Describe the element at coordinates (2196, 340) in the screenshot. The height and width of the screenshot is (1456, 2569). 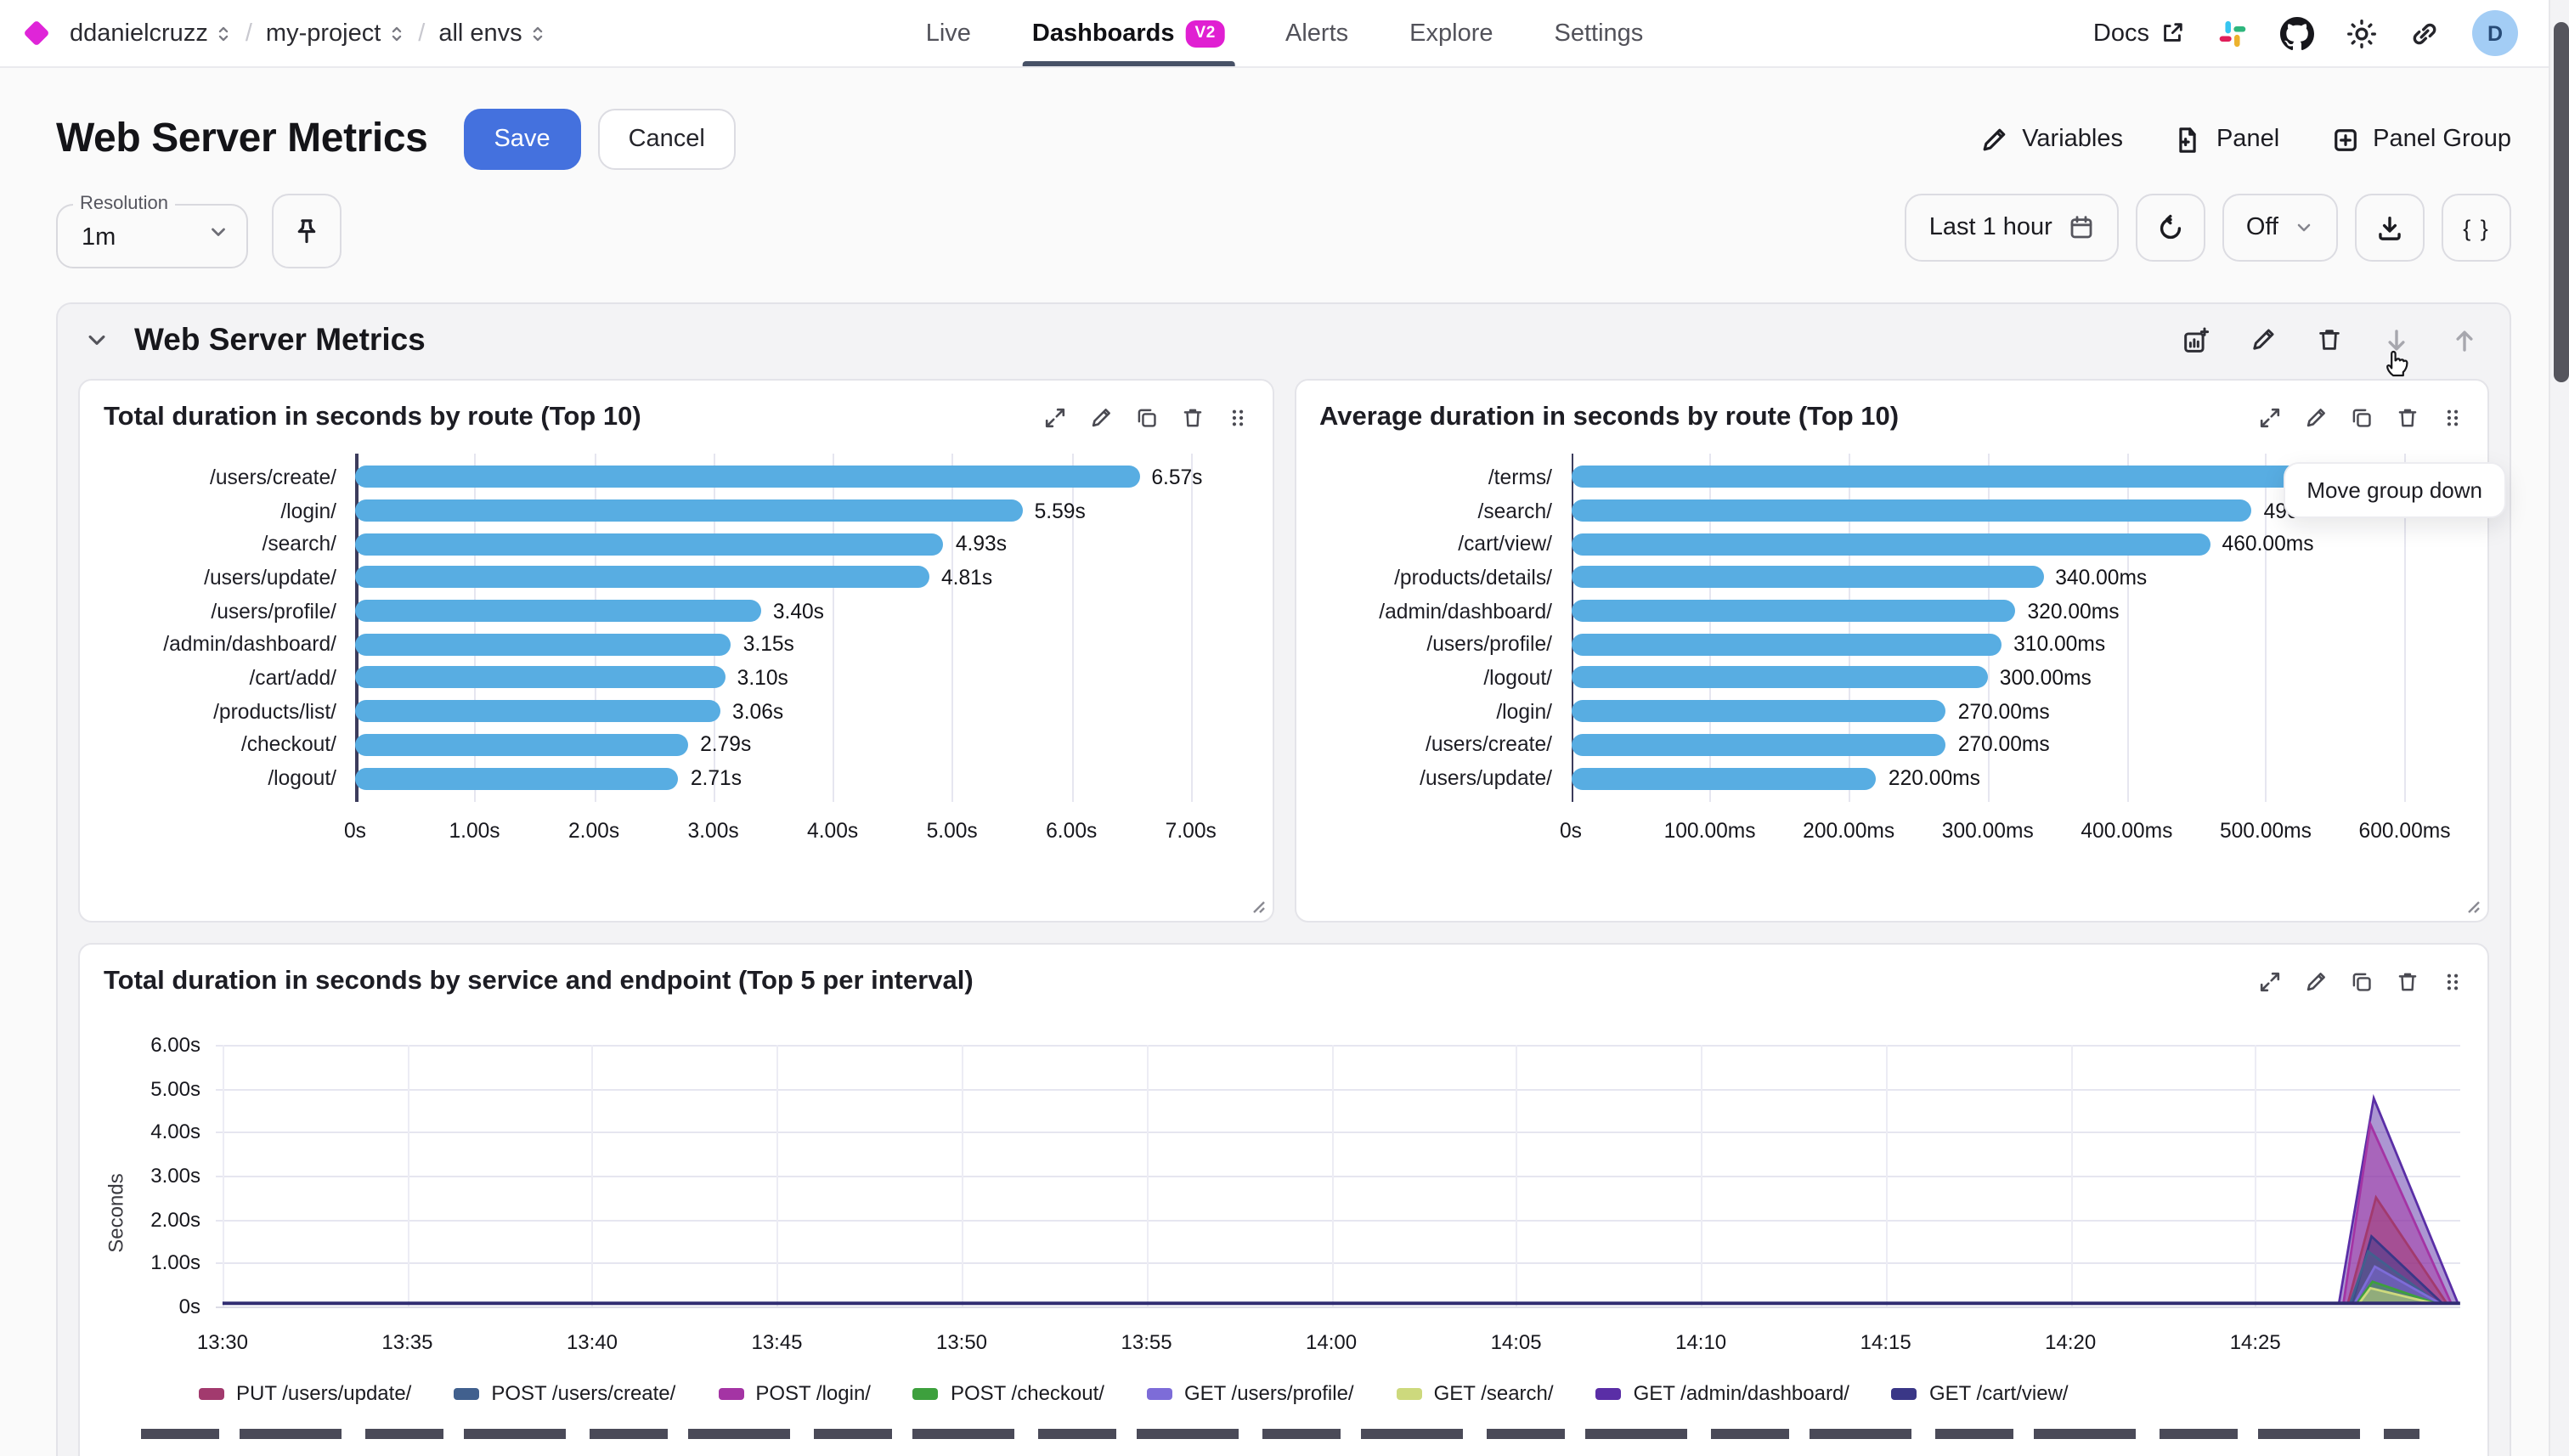
I see `add-panel-to-group-button` at that location.